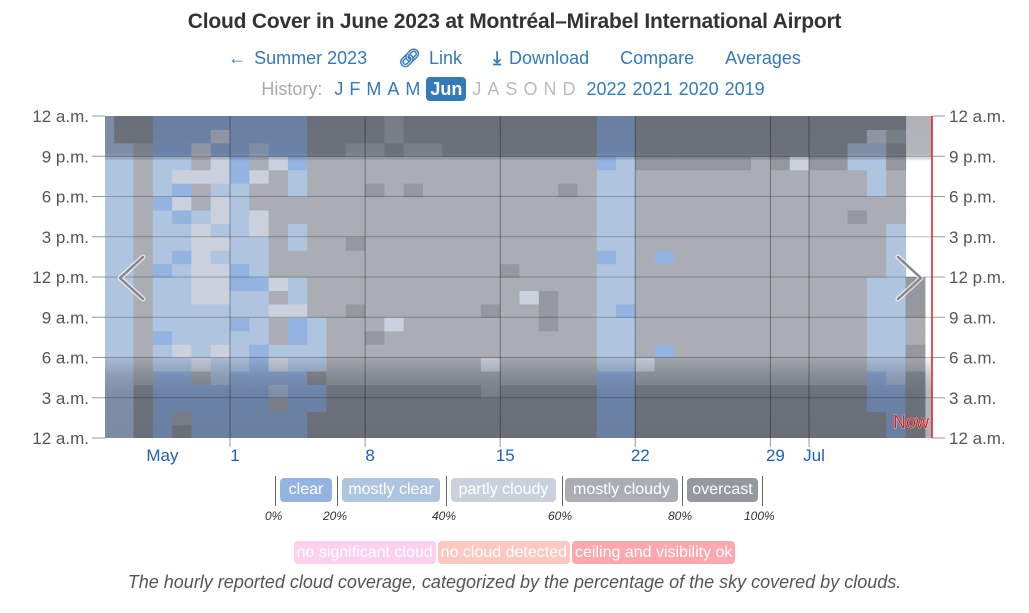  Describe the element at coordinates (131, 278) in the screenshot. I see `previous-month-arrow-icon` at that location.